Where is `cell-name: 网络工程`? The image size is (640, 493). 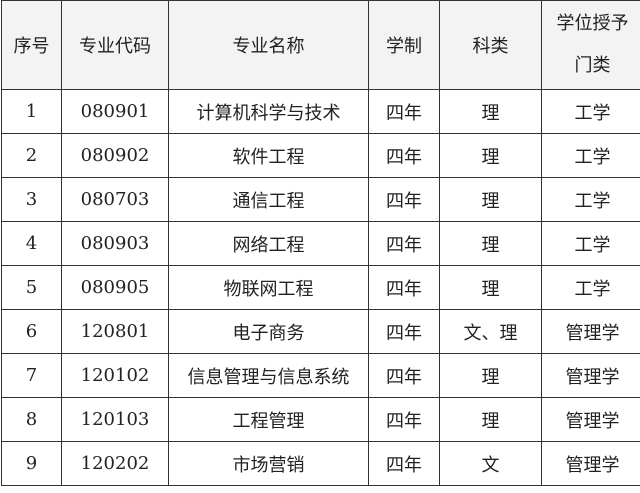
cell-name: 网络工程 is located at coordinates (268, 243).